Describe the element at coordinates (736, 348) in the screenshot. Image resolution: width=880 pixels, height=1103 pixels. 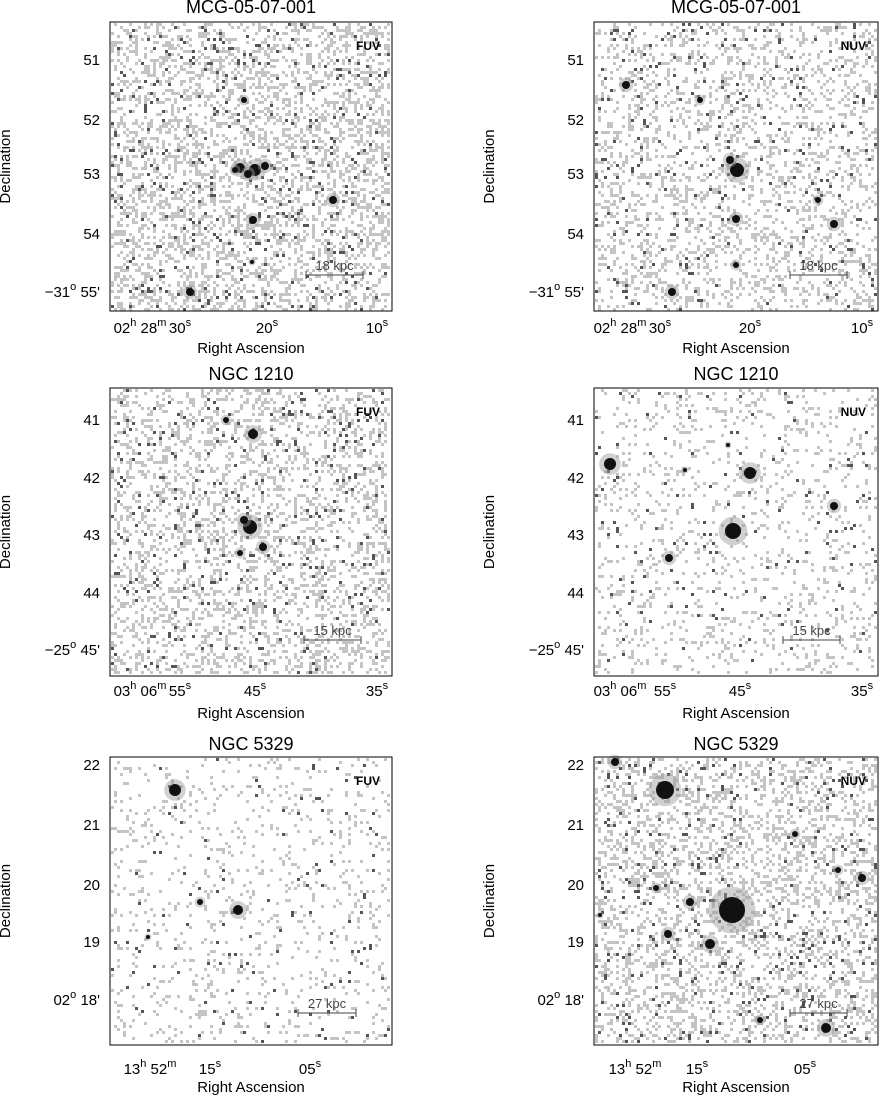
I see `x-axis-label: Right Ascension` at that location.